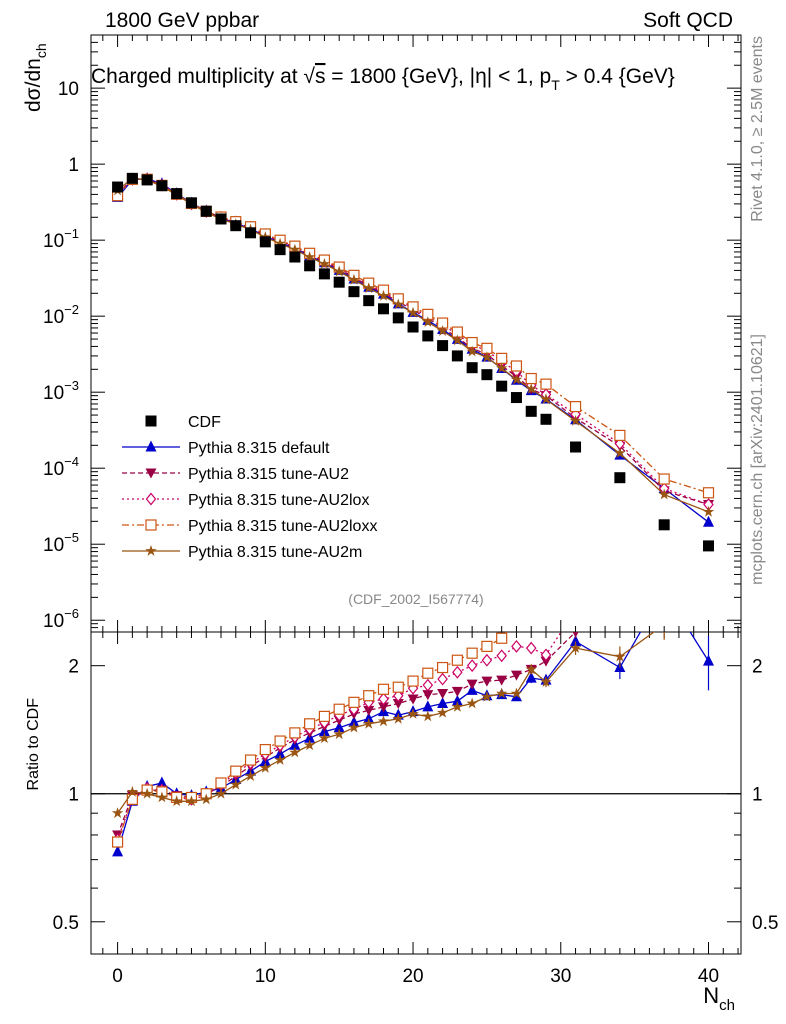 The height and width of the screenshot is (1024, 786). What do you see at coordinates (309, 76) in the screenshot?
I see `sqrt-symbol: √` at bounding box center [309, 76].